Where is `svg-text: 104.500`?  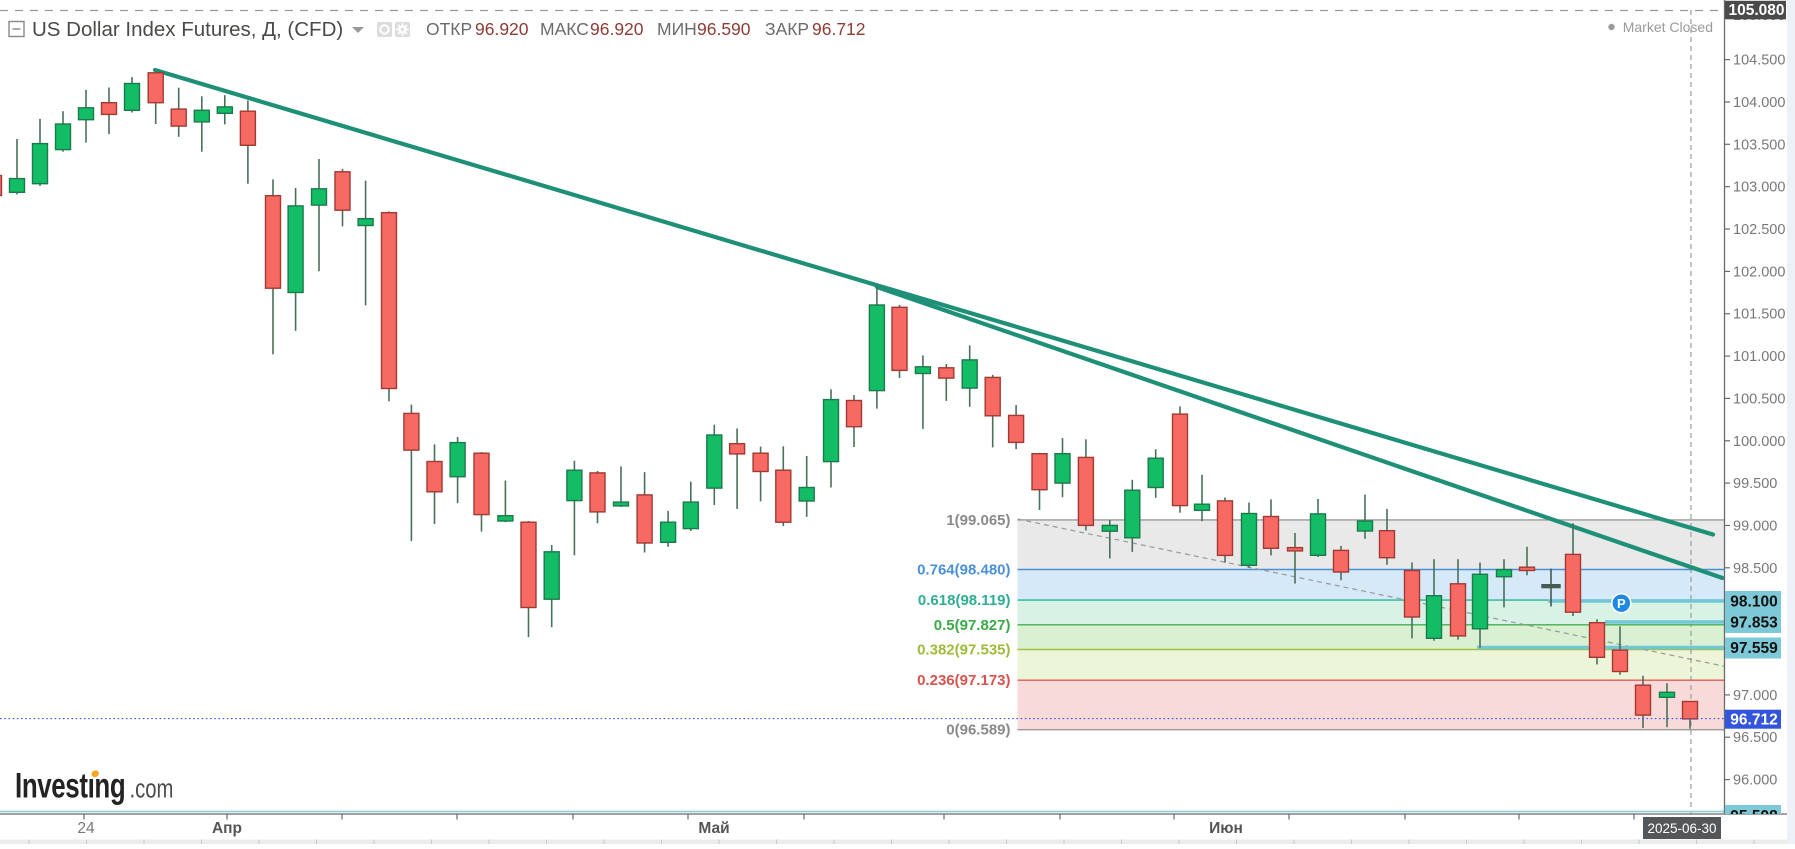
svg-text: 104.500 is located at coordinates (1759, 61).